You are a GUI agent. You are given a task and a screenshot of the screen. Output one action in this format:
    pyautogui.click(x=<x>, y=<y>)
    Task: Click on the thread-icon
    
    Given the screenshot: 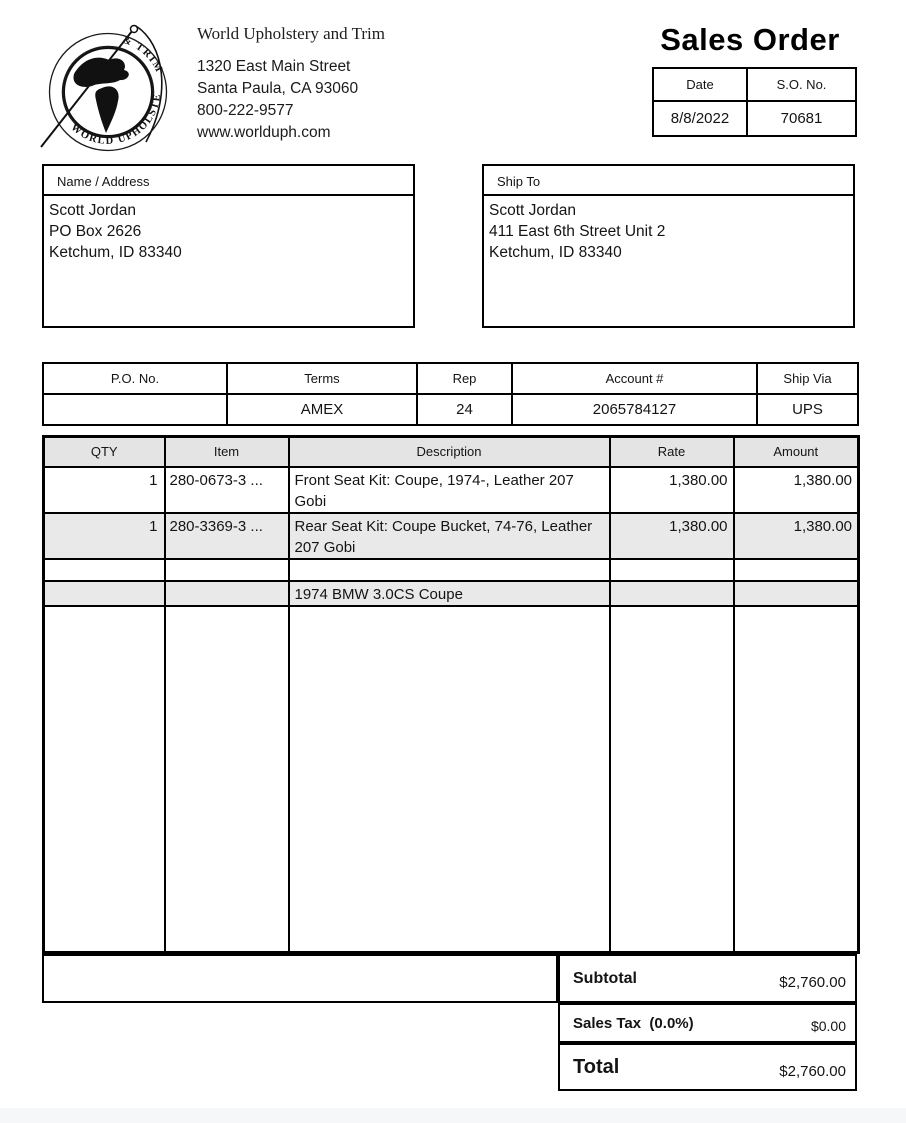 What is the action you would take?
    pyautogui.click(x=149, y=84)
    